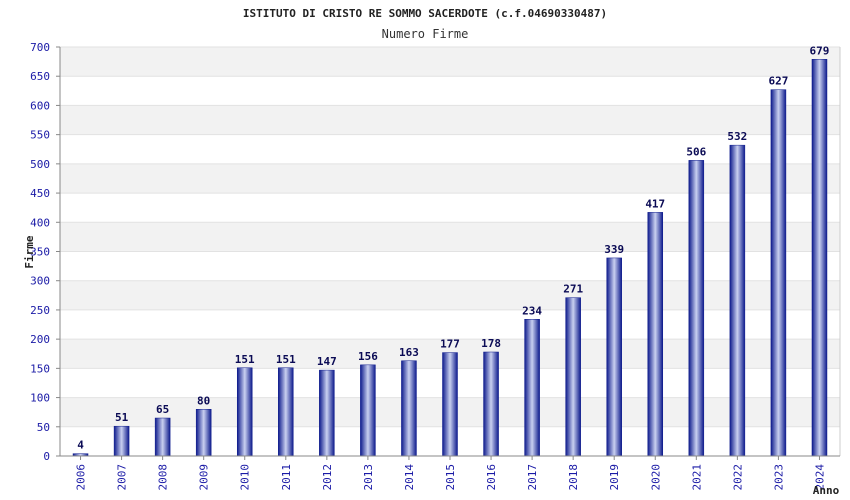 This screenshot has width=850, height=500. What do you see at coordinates (614, 477) in the screenshot?
I see `x-tick-label-2019: 2019` at bounding box center [614, 477].